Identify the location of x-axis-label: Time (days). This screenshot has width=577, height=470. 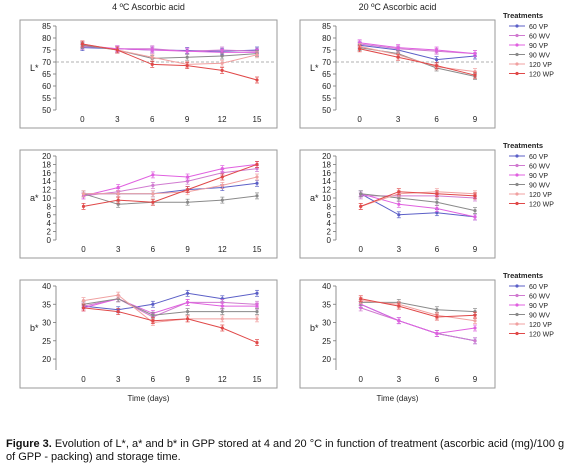
(149, 398).